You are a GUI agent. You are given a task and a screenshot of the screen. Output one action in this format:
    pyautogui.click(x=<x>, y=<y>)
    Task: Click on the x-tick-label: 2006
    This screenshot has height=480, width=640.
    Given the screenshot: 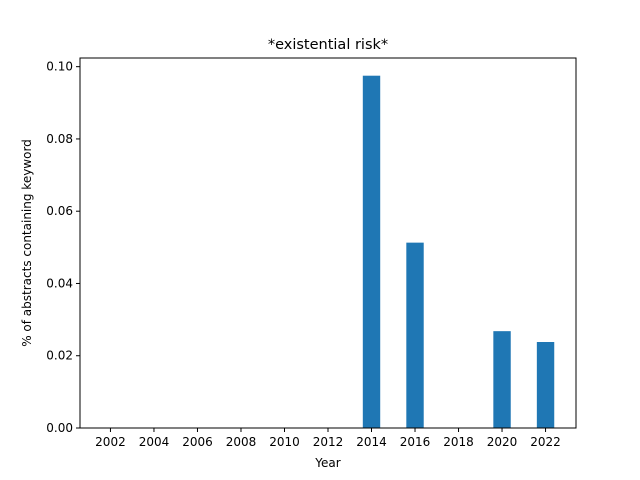 What is the action you would take?
    pyautogui.click(x=197, y=442)
    